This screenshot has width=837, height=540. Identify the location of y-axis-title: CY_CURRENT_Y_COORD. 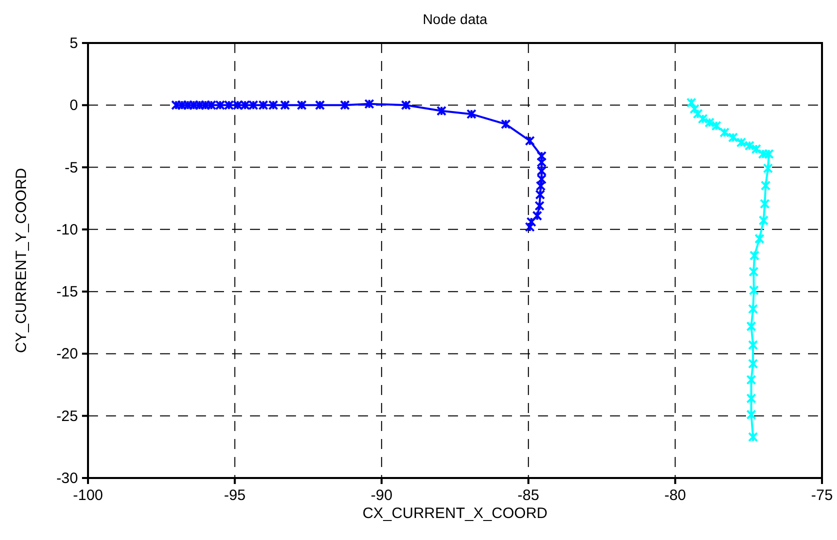
(21, 261).